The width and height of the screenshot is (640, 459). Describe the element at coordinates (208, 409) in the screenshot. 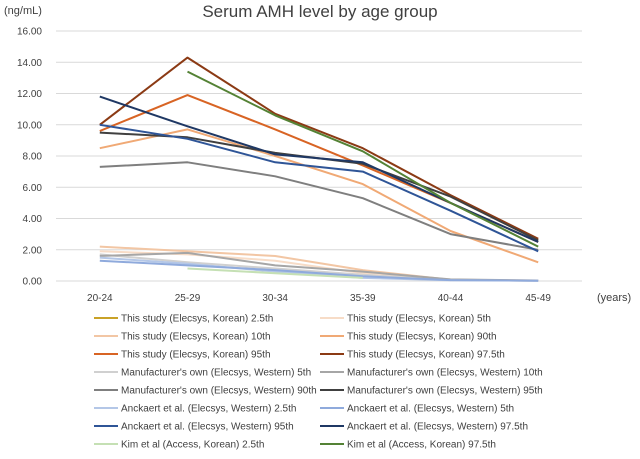

I see `legend-label: Anckaert et al. (Elecsys, Western) 2.5th` at that location.